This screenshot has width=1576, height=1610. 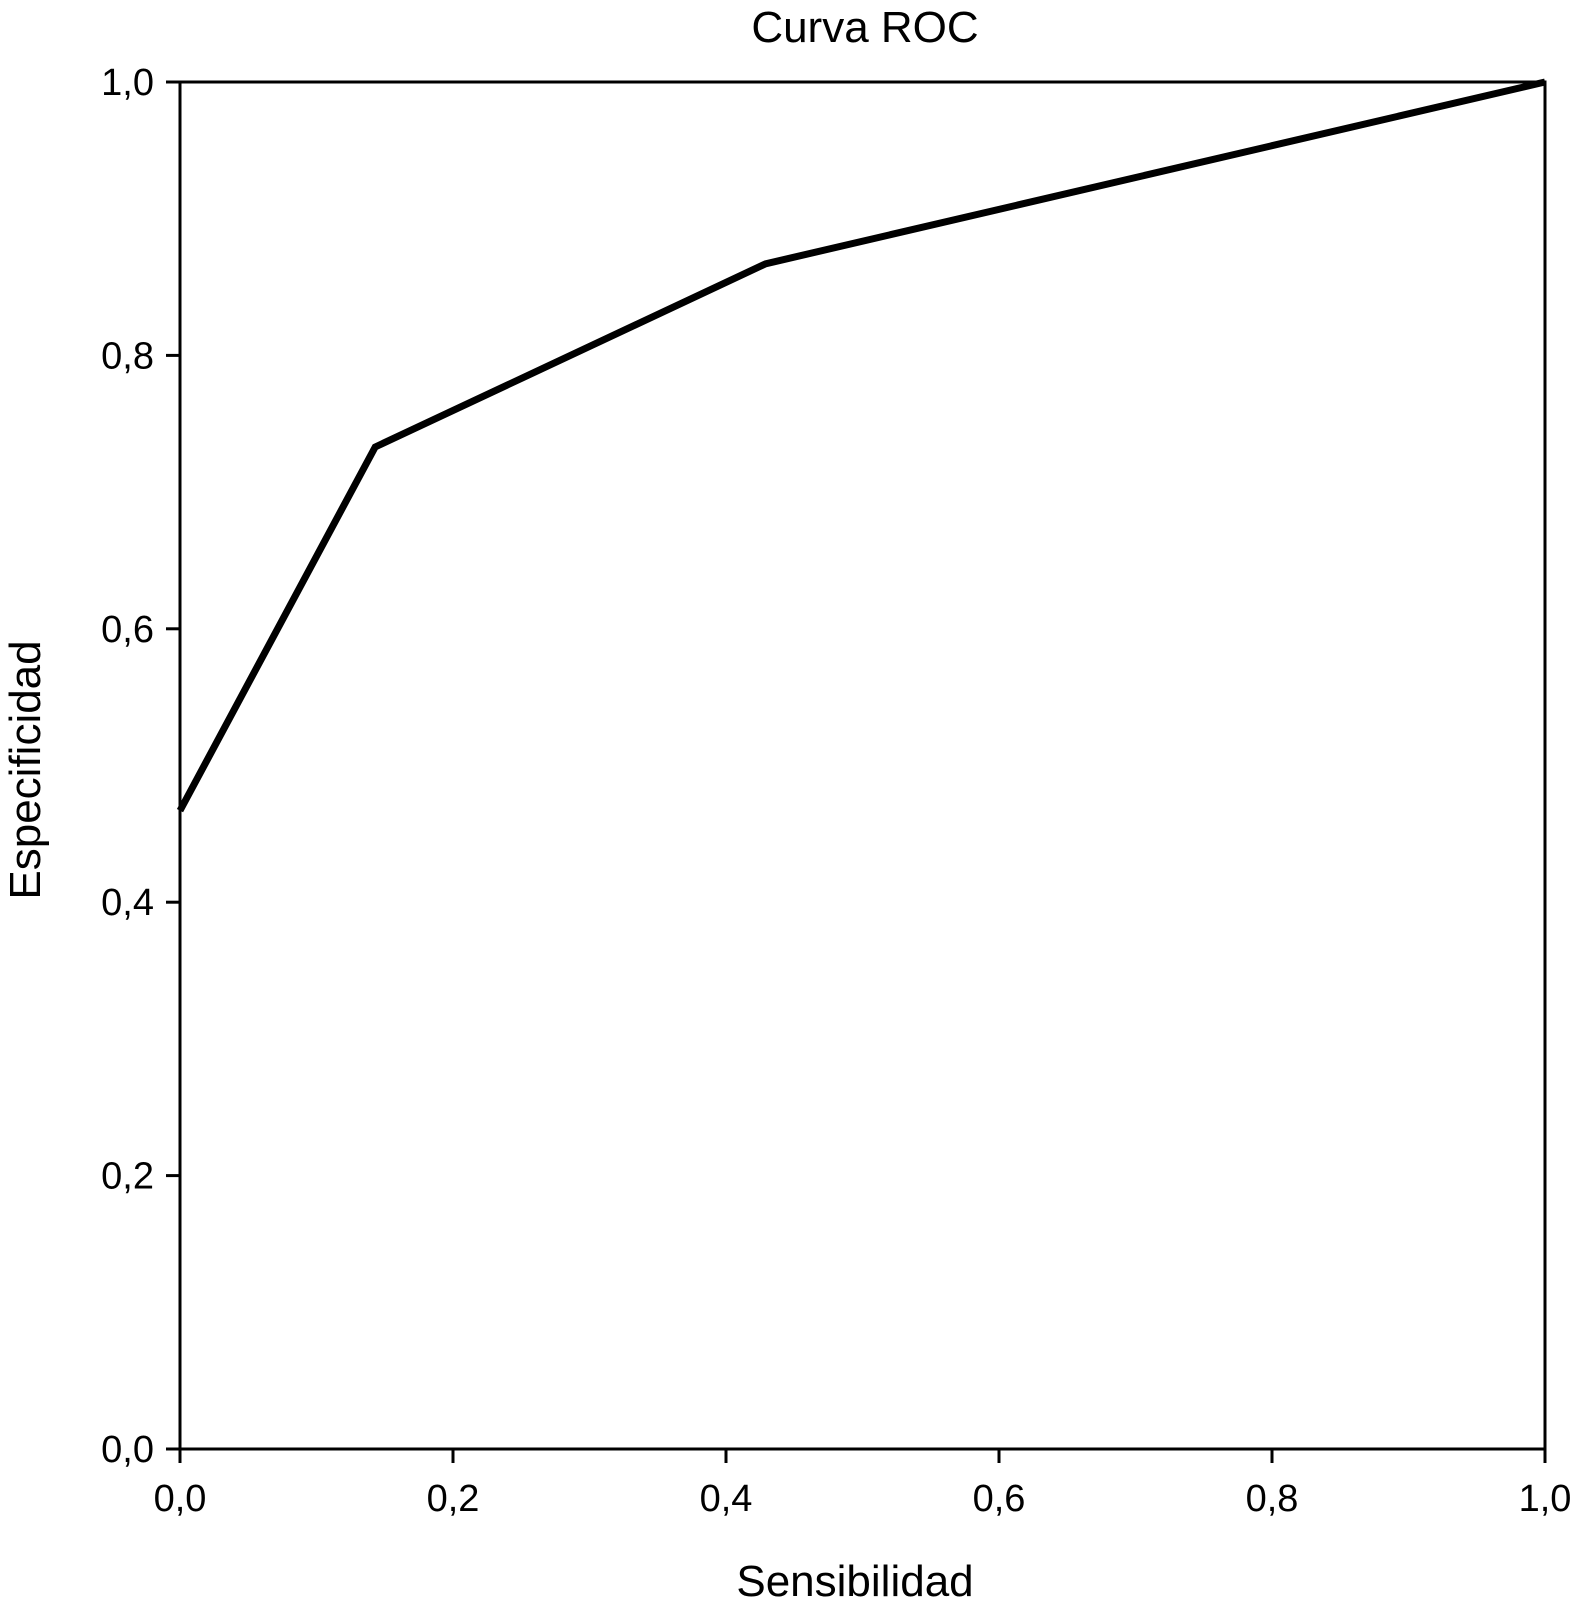 What do you see at coordinates (453, 1499) in the screenshot?
I see `x-tick-label: 0,2` at bounding box center [453, 1499].